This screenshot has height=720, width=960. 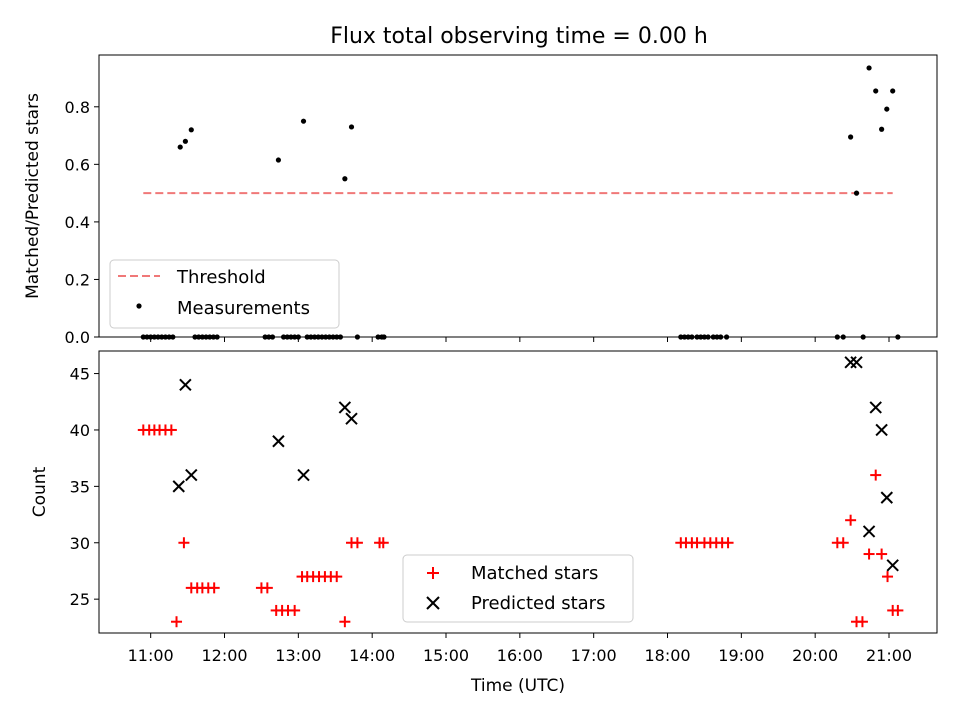 What do you see at coordinates (77, 107) in the screenshot?
I see `top-y-tick-label: 0.8` at bounding box center [77, 107].